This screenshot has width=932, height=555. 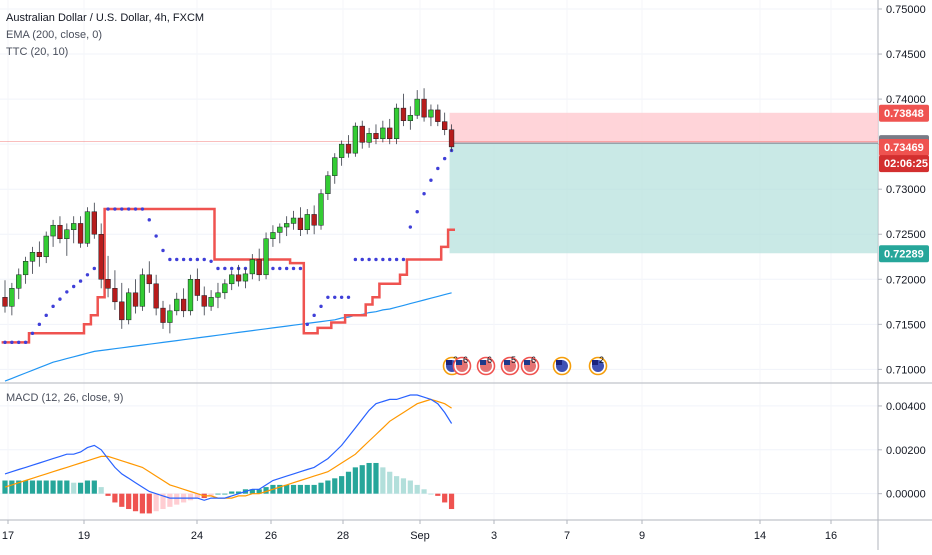 I want to click on time-tick-label: 28, so click(x=343, y=536).